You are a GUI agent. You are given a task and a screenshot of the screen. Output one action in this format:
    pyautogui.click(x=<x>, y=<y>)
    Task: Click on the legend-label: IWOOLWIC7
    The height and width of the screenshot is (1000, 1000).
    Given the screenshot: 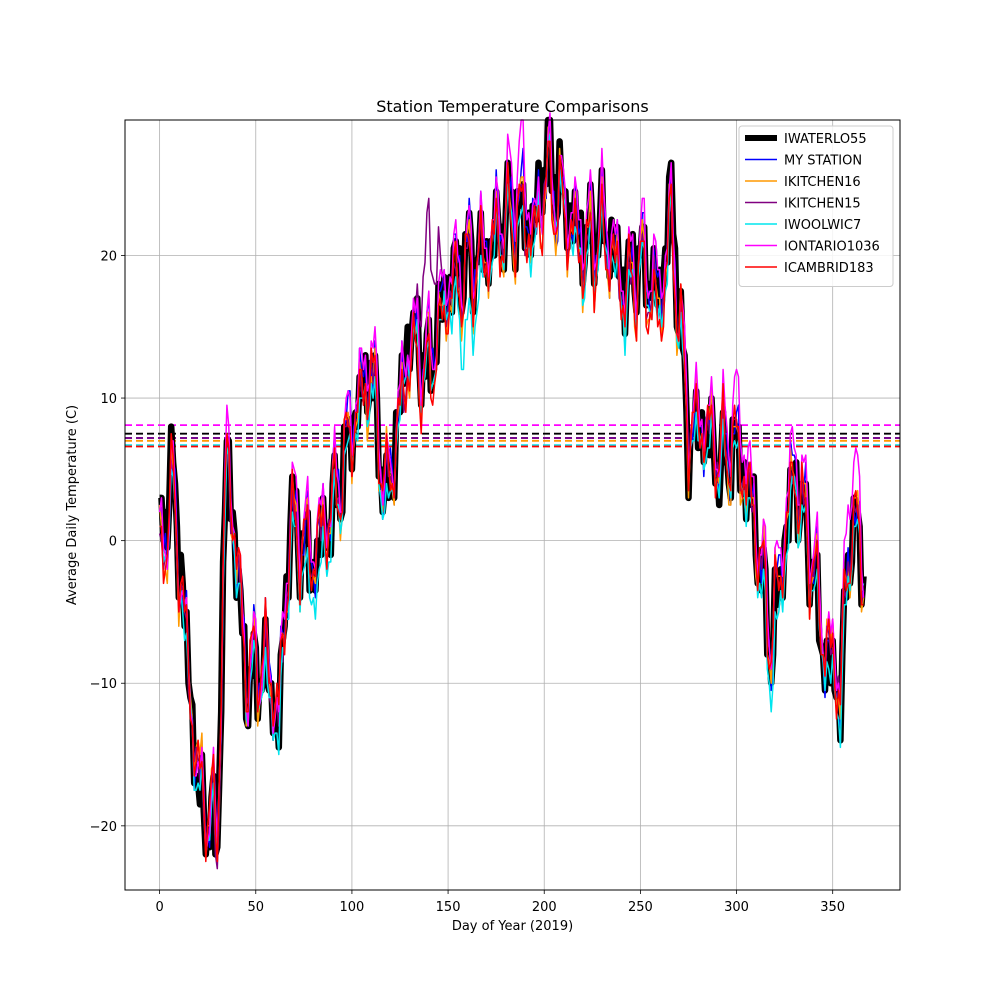 What is the action you would take?
    pyautogui.click(x=822, y=225)
    